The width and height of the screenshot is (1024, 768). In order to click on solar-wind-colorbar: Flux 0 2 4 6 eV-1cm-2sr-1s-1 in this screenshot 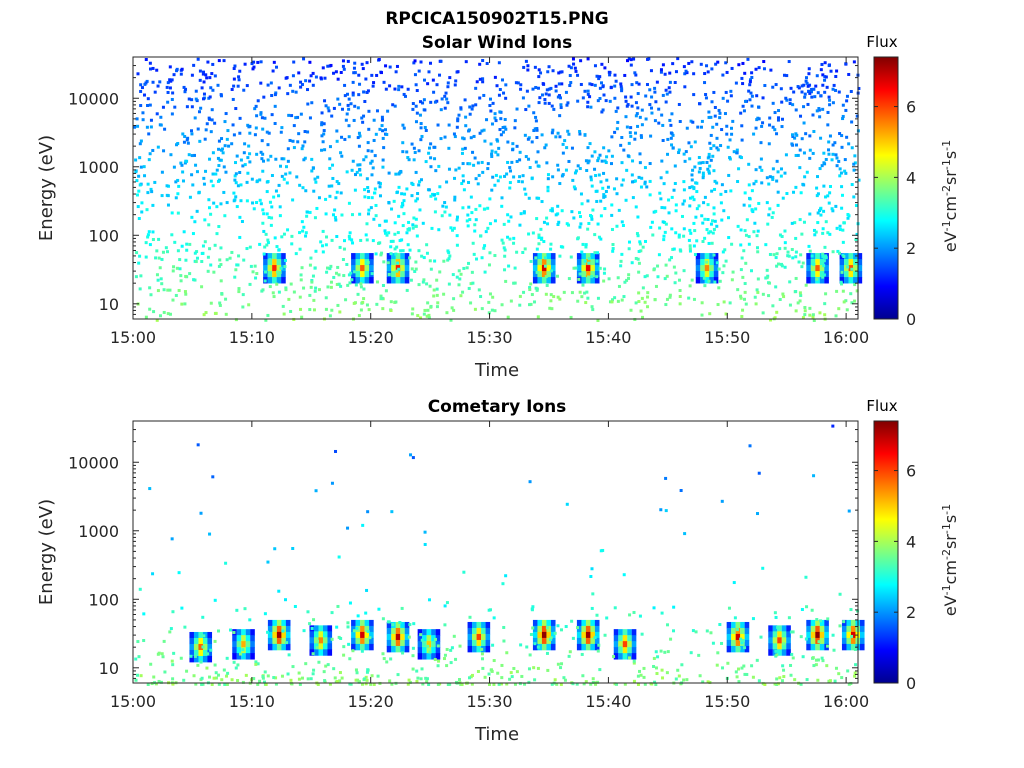, I will do `click(913, 181)`.